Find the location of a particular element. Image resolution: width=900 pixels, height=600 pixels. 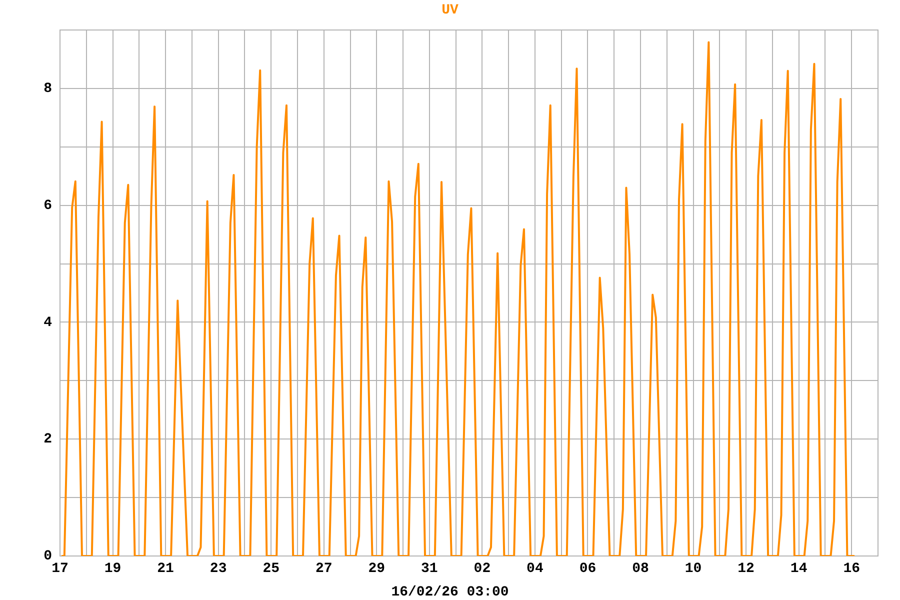

x-tick-label: 27 is located at coordinates (323, 568).